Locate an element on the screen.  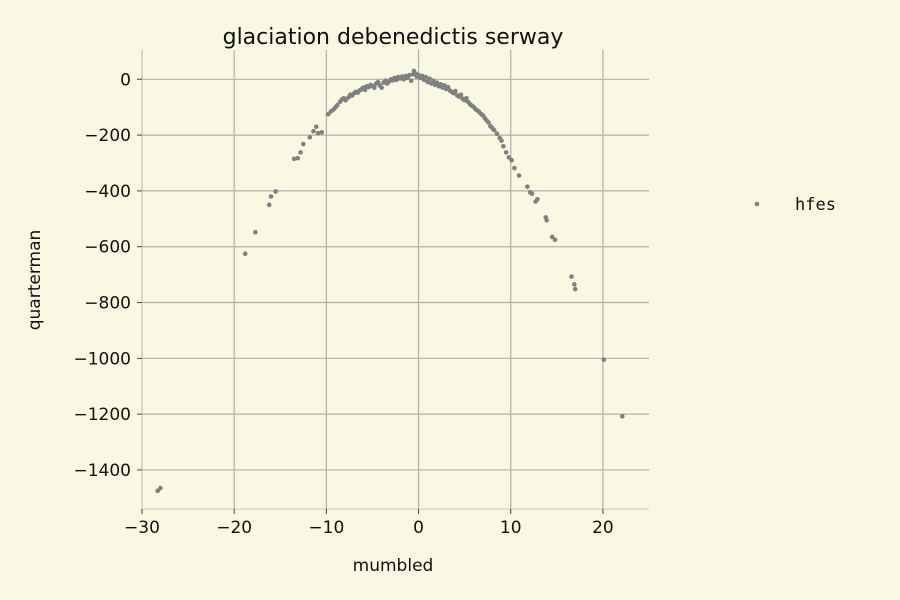
y-tick-label: −1200 is located at coordinates (102, 415).